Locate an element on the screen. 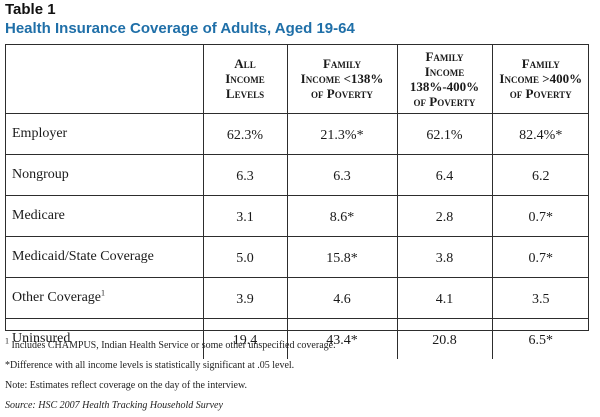 Image resolution: width=600 pixels, height=417 pixels. row-label: Uninsured is located at coordinates (104, 338).